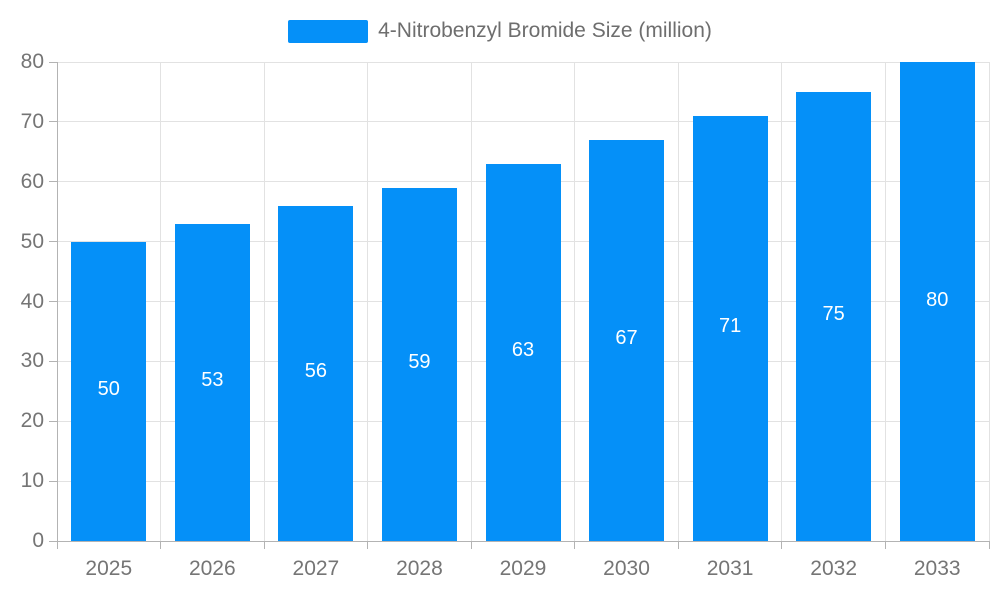  What do you see at coordinates (419, 568) in the screenshot?
I see `x-tick-label: 2028` at bounding box center [419, 568].